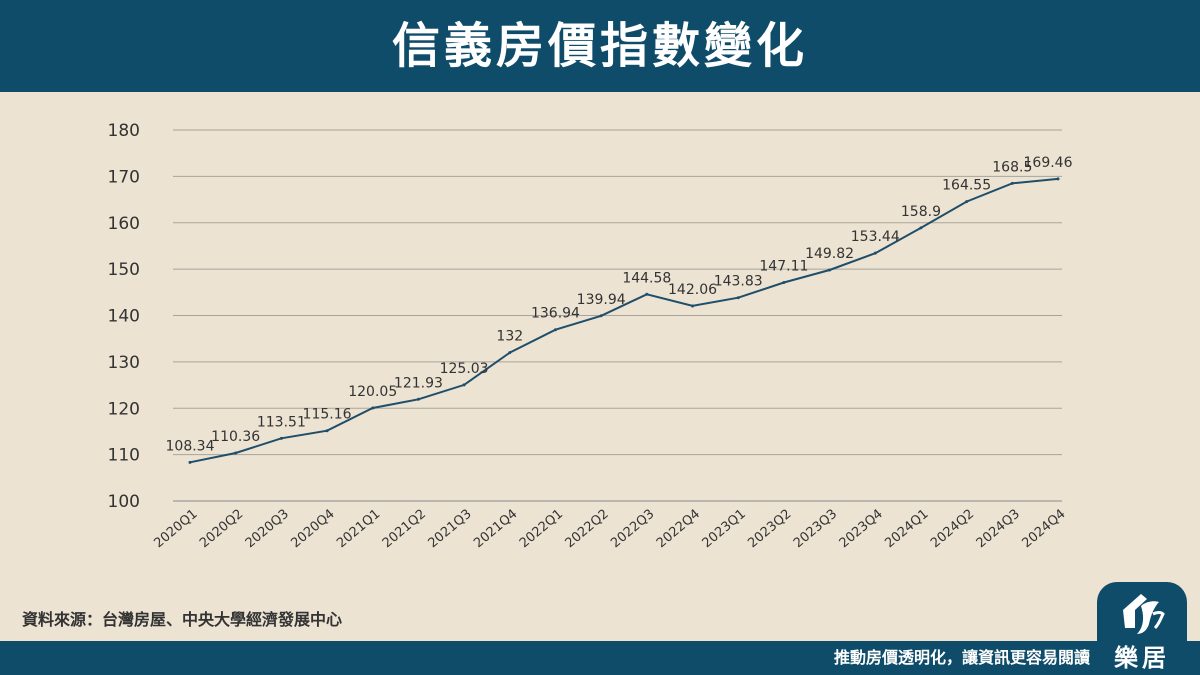  Describe the element at coordinates (692, 290) in the screenshot. I see `data-label: 142.06` at that location.